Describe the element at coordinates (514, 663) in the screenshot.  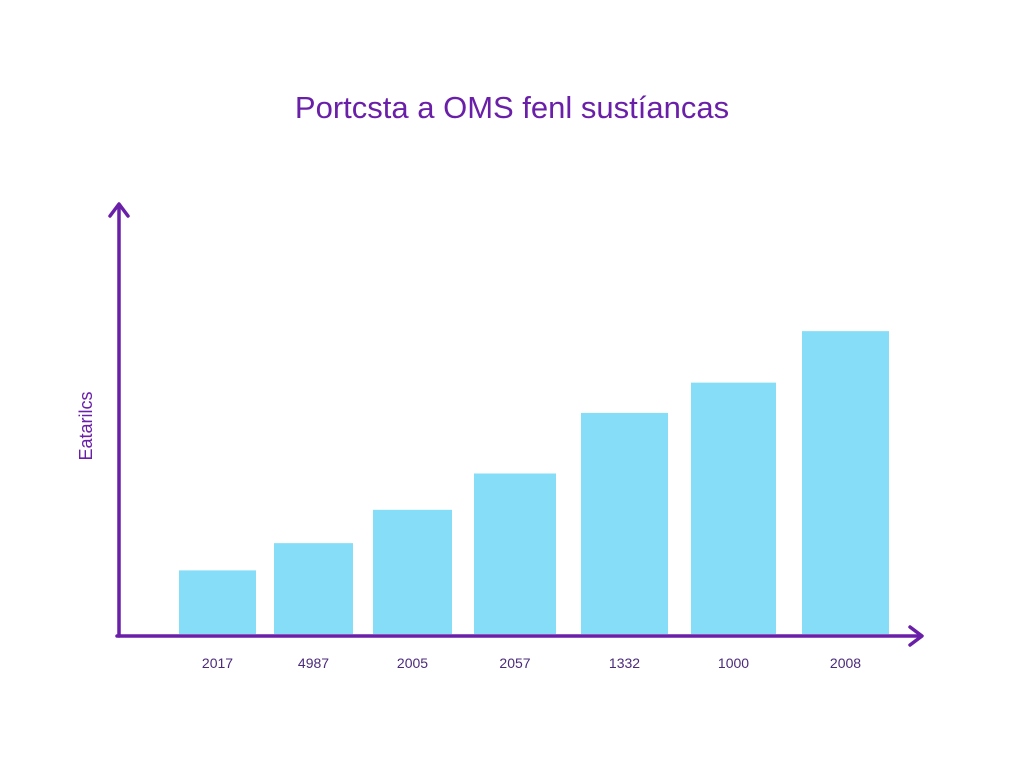
I see `x-tick-label: 2057` at that location.